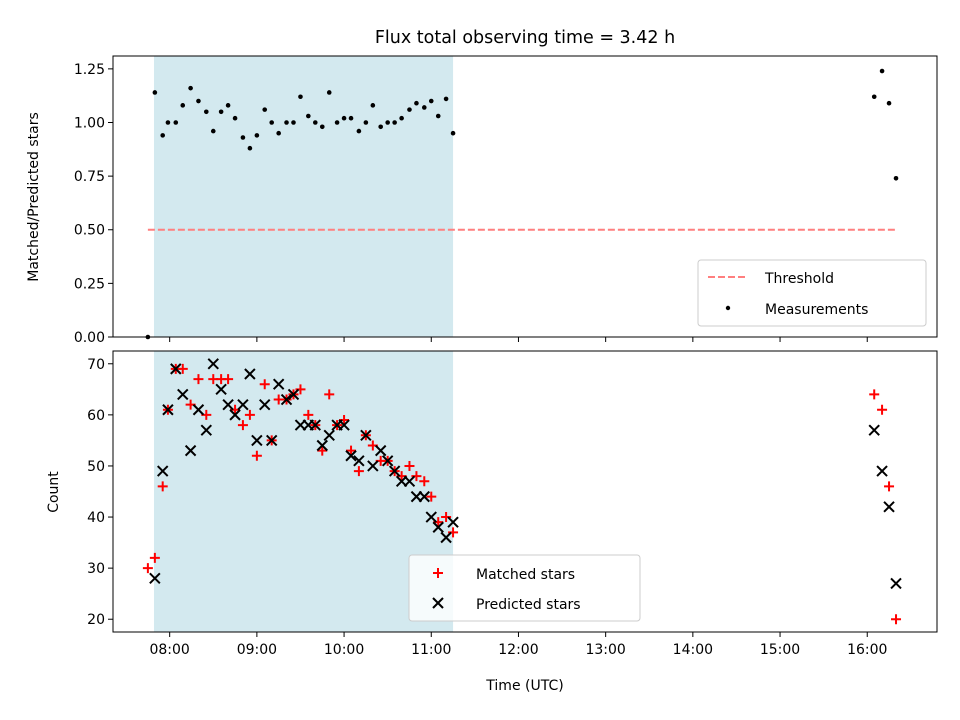 This screenshot has height=720, width=960. I want to click on legend-matched-swatch, so click(438, 573).